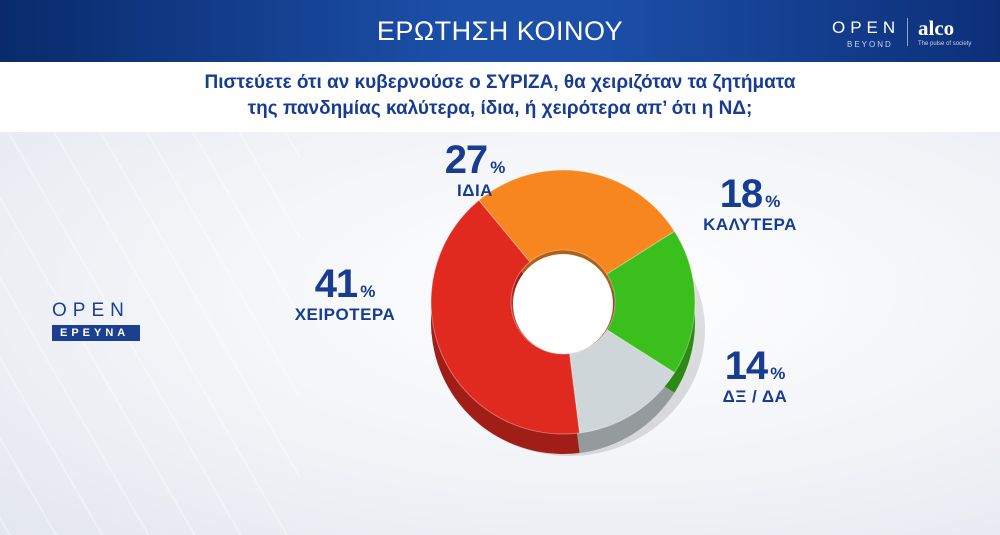 The width and height of the screenshot is (1000, 535). I want to click on open-ereuna-logo-open: OPEN, so click(91, 310).